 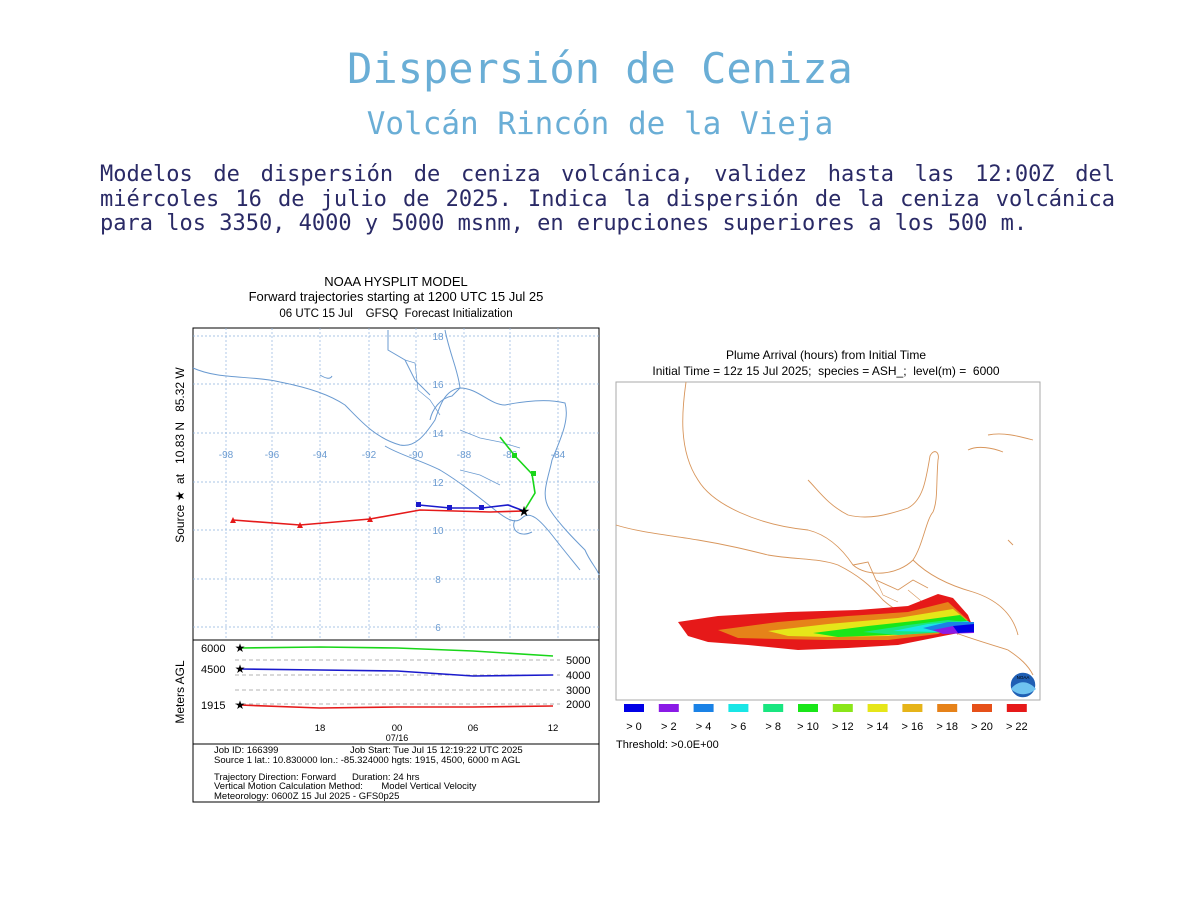 What do you see at coordinates (826, 355) in the screenshot?
I see `plume-title-1: Plume Arrival (hours) from Initial Time` at bounding box center [826, 355].